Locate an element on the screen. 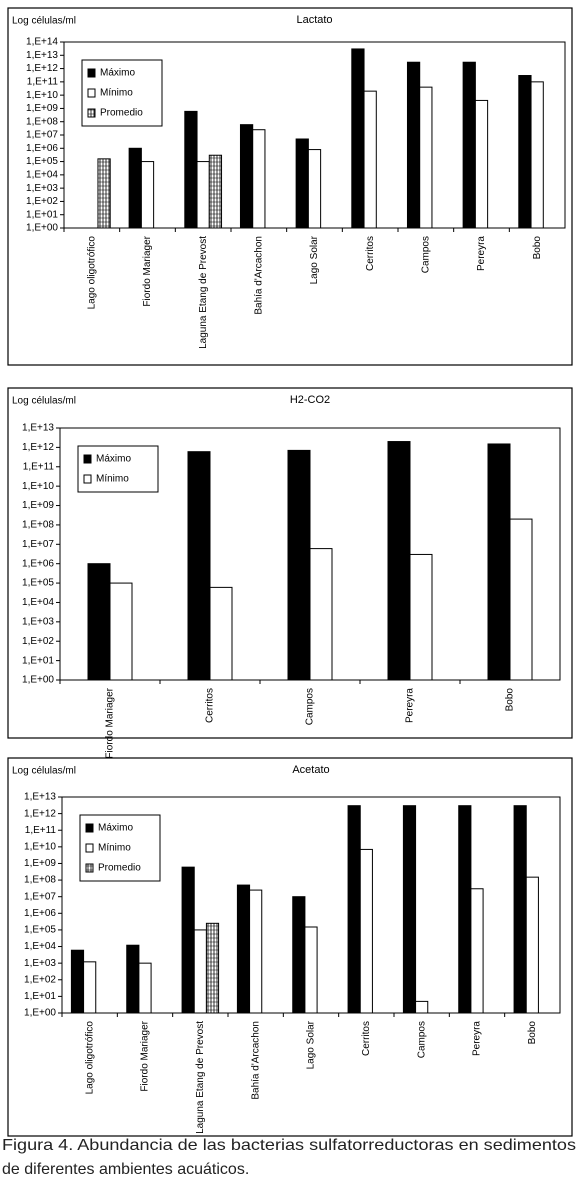 The image size is (580, 1184). y-tick-label: 1,E+14 is located at coordinates (42, 42).